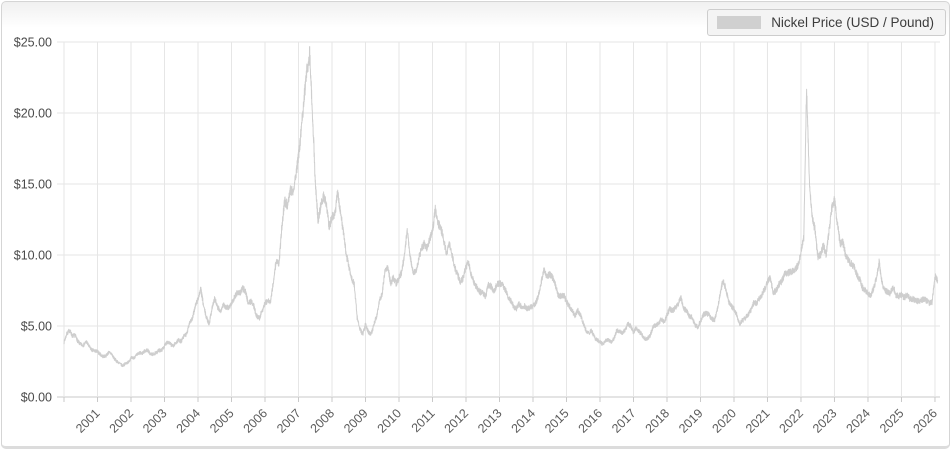 The image size is (951, 450). What do you see at coordinates (852, 22) in the screenshot?
I see `legend-label: Nickel Price (USD / Pound)` at bounding box center [852, 22].